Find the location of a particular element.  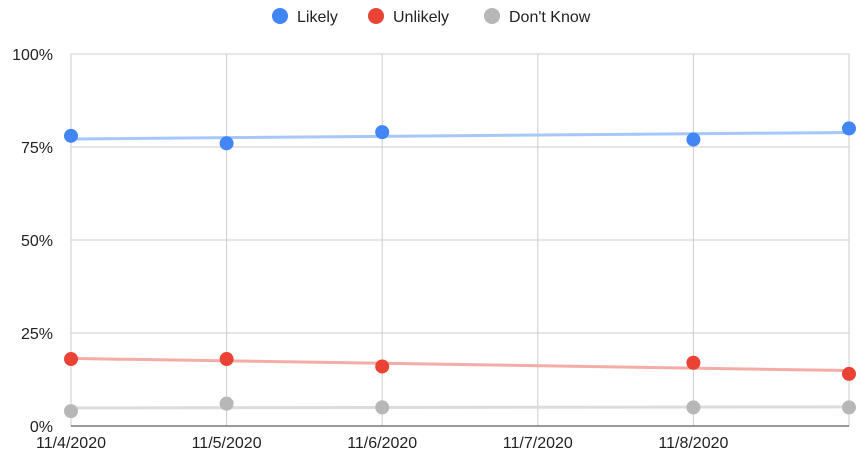

x-tick-label: 11/8/2020 is located at coordinates (693, 443).